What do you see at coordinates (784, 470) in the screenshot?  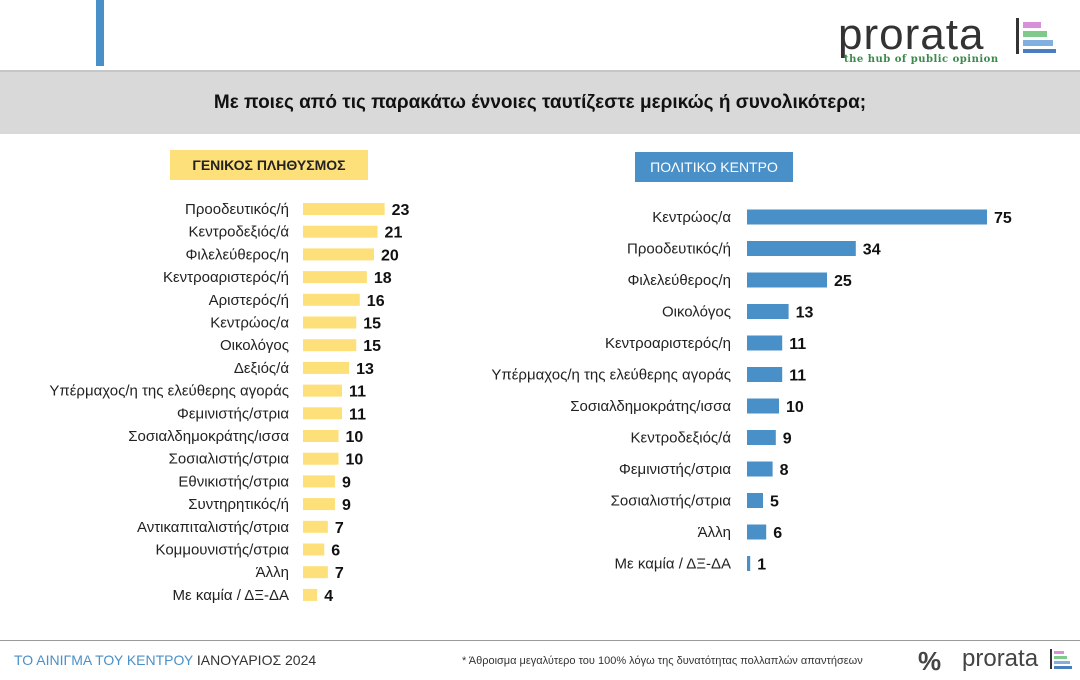 I see `value-label: 8` at bounding box center [784, 470].